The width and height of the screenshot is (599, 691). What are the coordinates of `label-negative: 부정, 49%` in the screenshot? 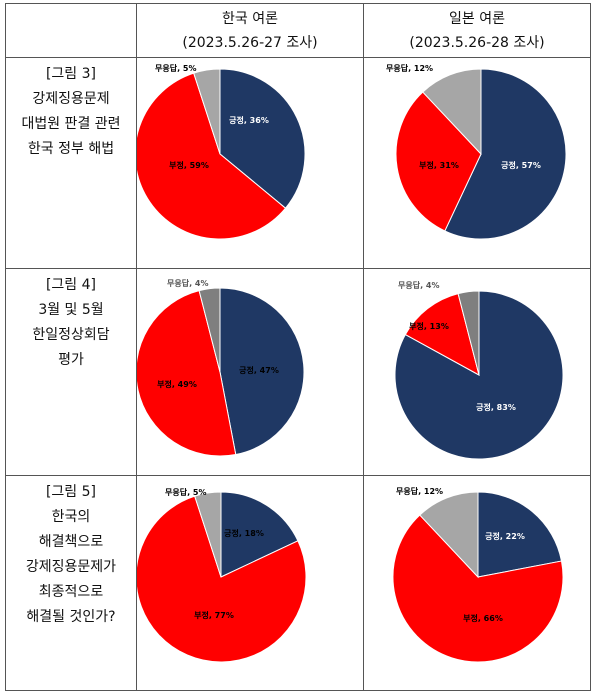 It's located at (177, 384).